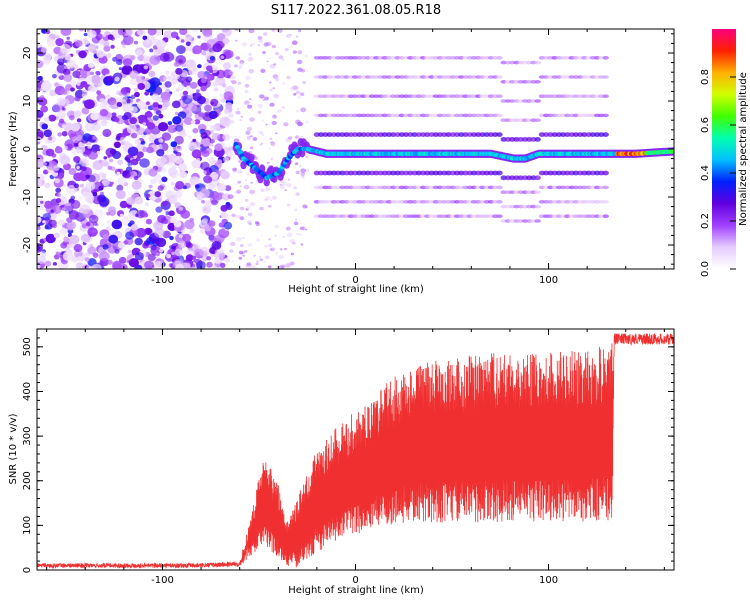  What do you see at coordinates (27, 436) in the screenshot?
I see `y-tick-label: 300` at bounding box center [27, 436].